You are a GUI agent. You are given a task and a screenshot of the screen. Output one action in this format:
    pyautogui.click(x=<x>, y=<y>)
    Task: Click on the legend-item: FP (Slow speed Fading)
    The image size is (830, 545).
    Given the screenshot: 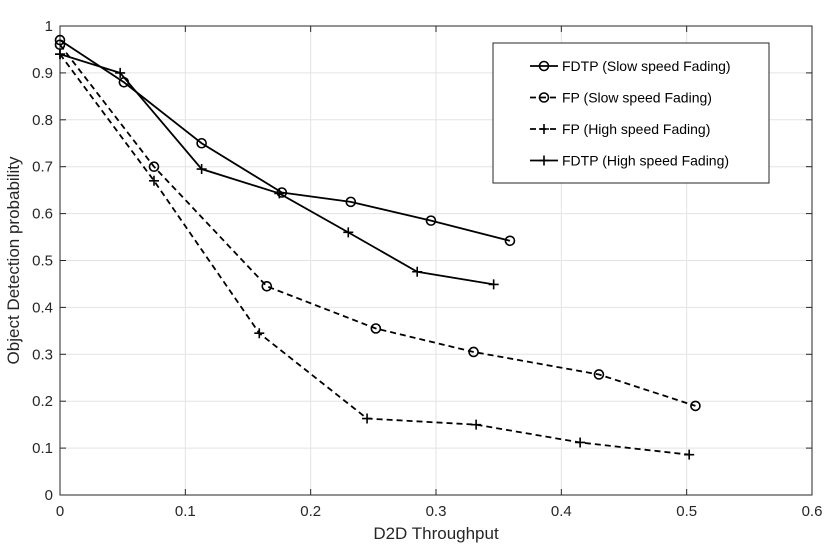 What is the action you would take?
    pyautogui.click(x=621, y=98)
    